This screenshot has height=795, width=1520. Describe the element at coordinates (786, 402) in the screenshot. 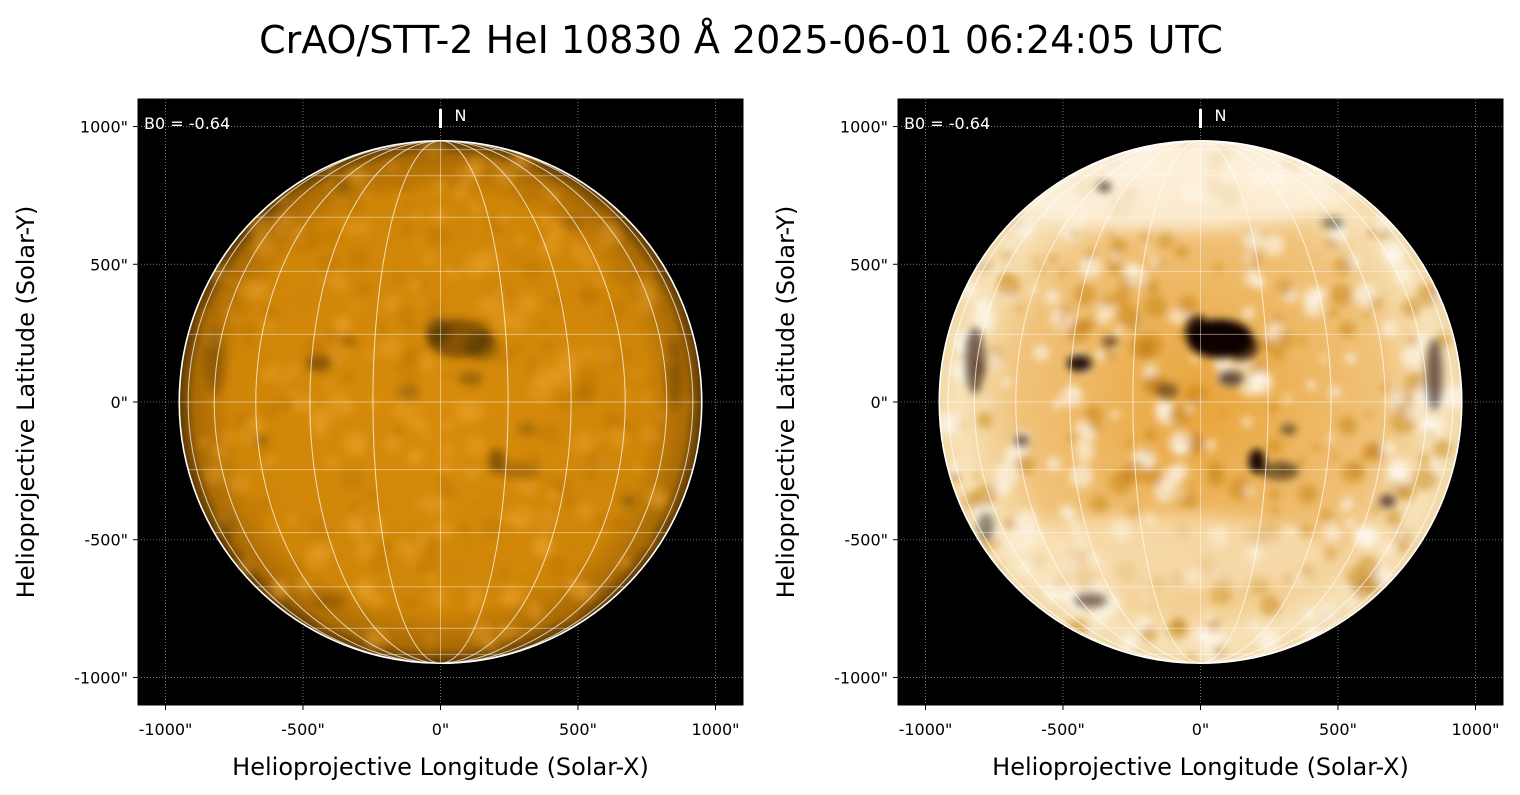

I see `y-axis-label: Helioprojective Latitude (Solar-Y)` at that location.